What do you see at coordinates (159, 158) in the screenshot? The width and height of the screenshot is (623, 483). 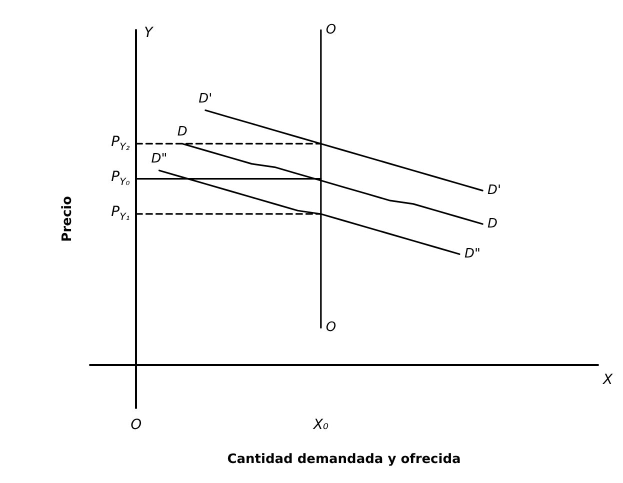 I see `text: D"` at bounding box center [159, 158].